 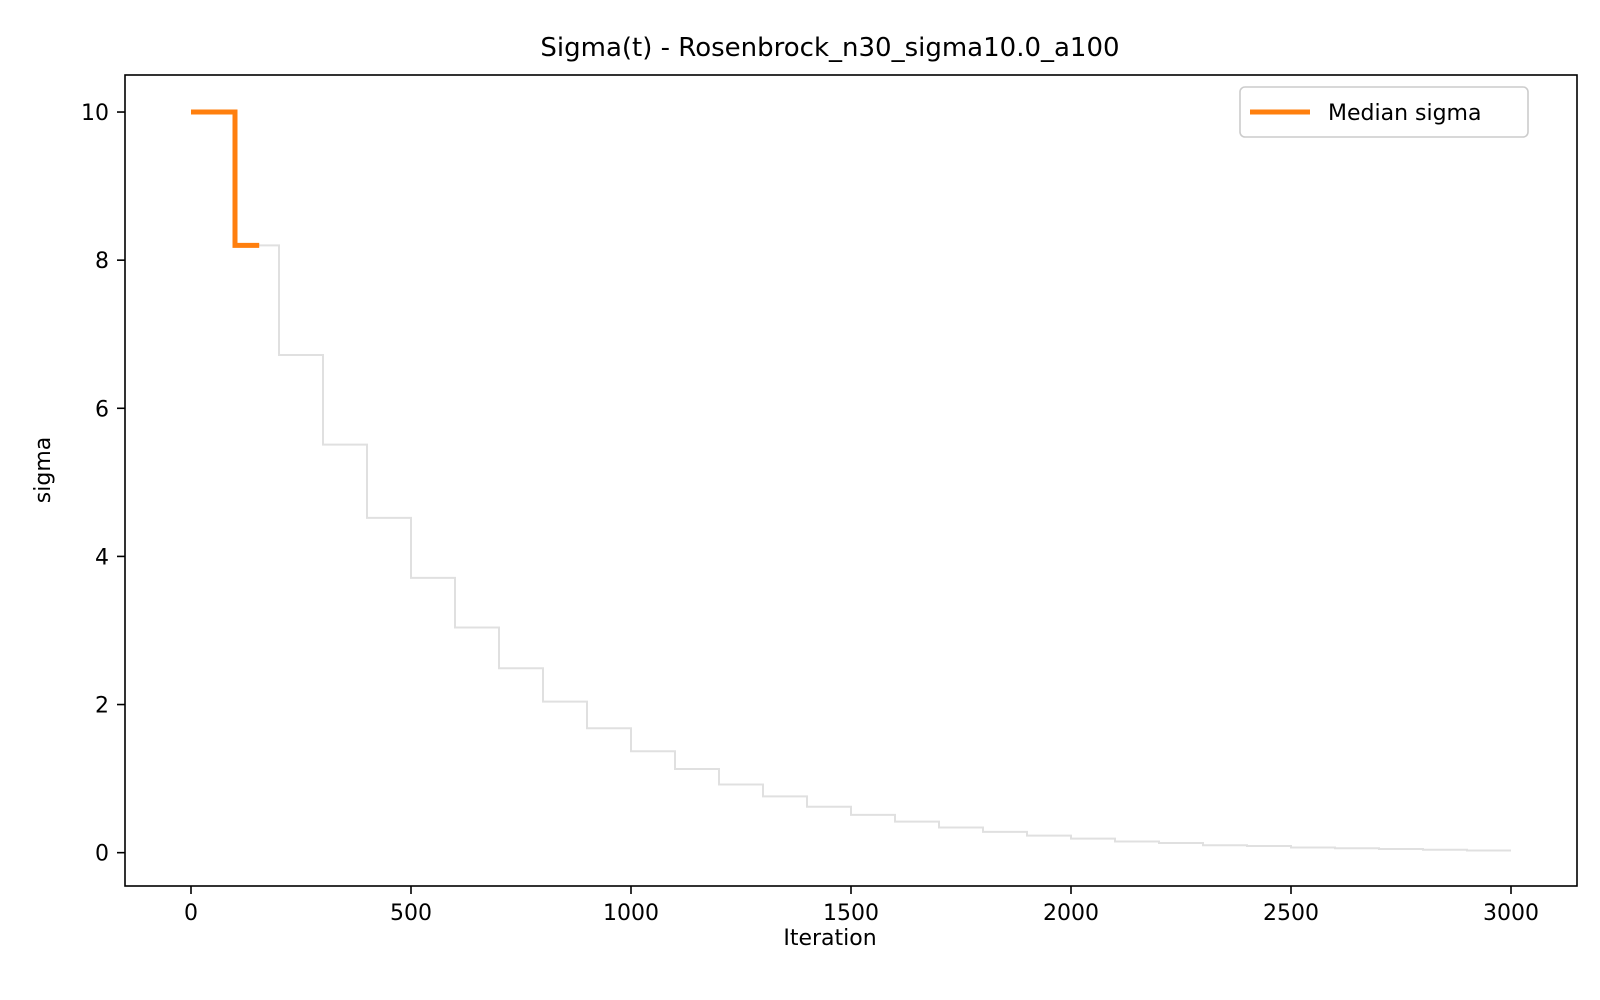 What do you see at coordinates (102, 557) in the screenshot?
I see `y-tick-label: 4` at bounding box center [102, 557].